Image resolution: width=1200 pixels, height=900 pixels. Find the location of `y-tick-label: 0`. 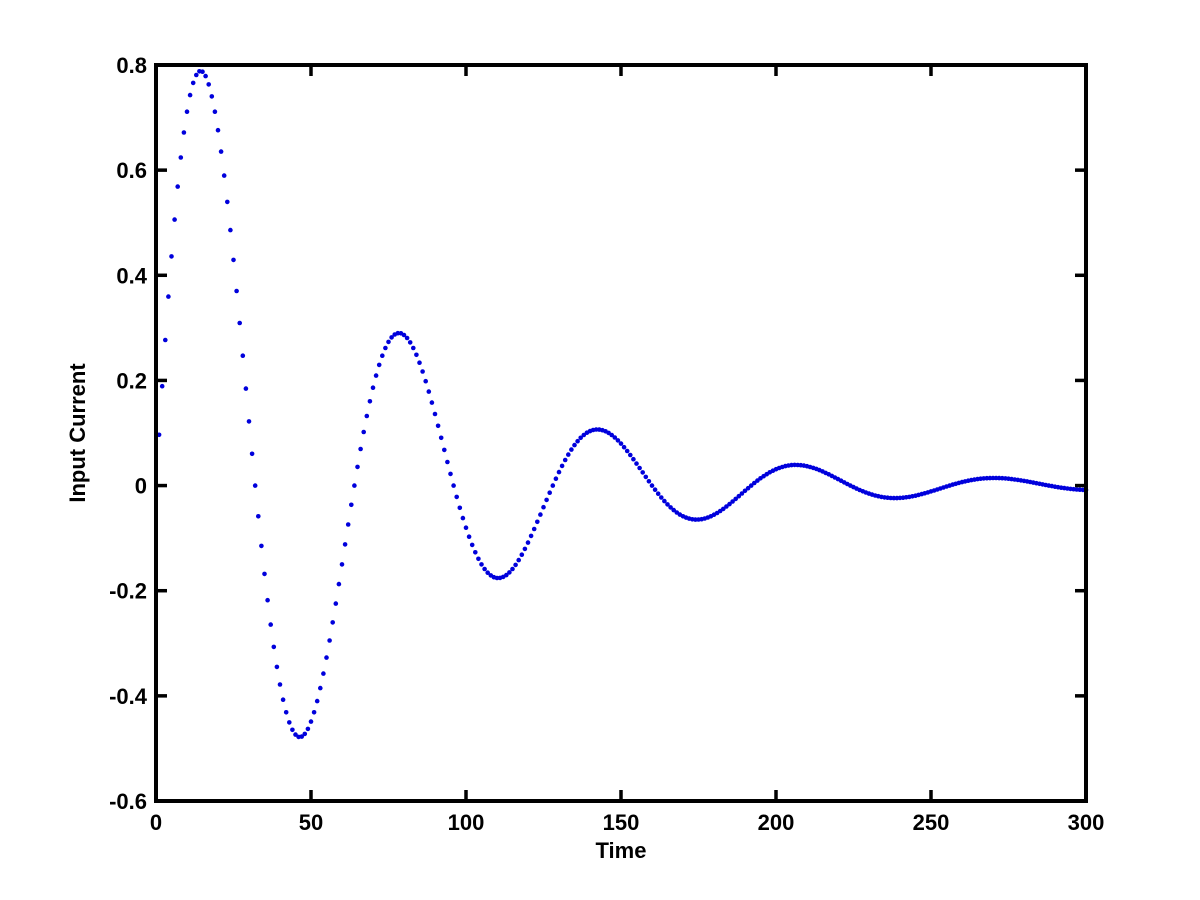

y-tick-label: 0 is located at coordinates (141, 486).